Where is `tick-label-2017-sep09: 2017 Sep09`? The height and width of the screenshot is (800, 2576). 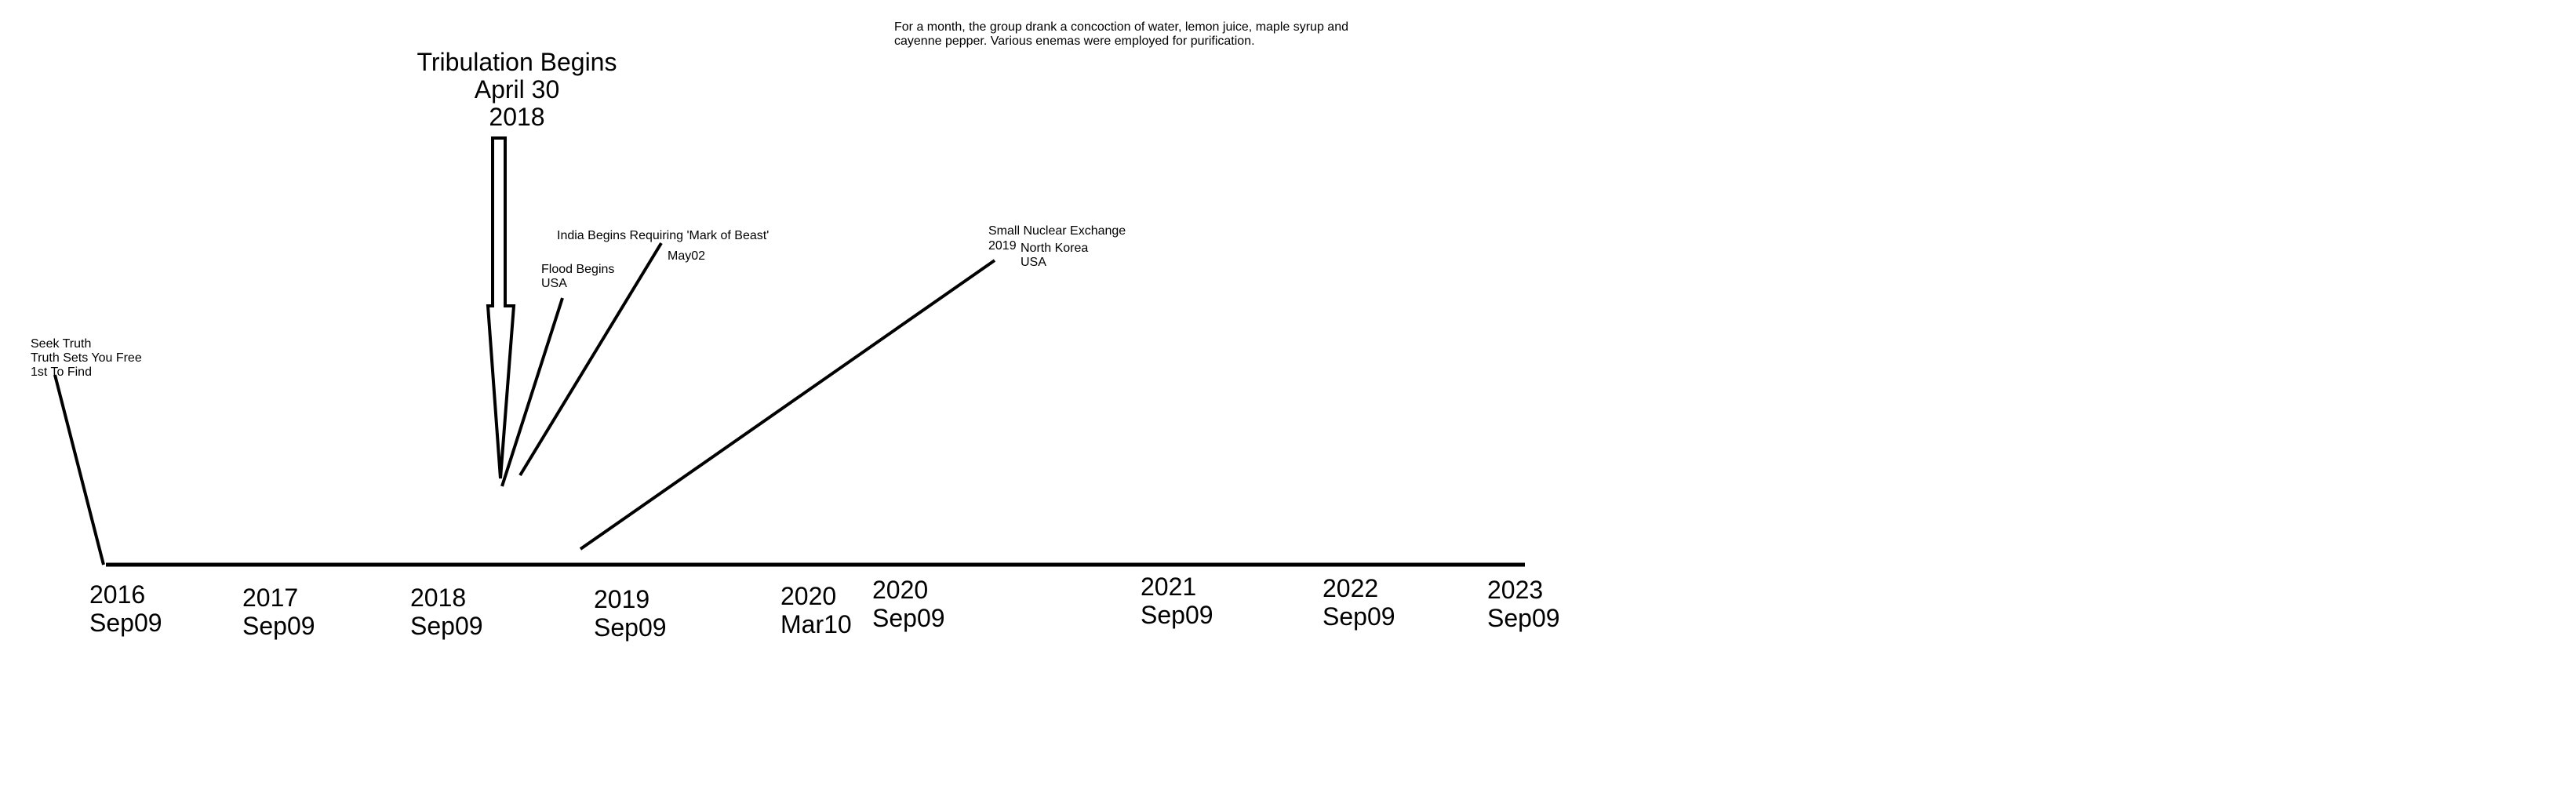
tick-label-2017-sep09: 2017 Sep09 is located at coordinates (278, 612).